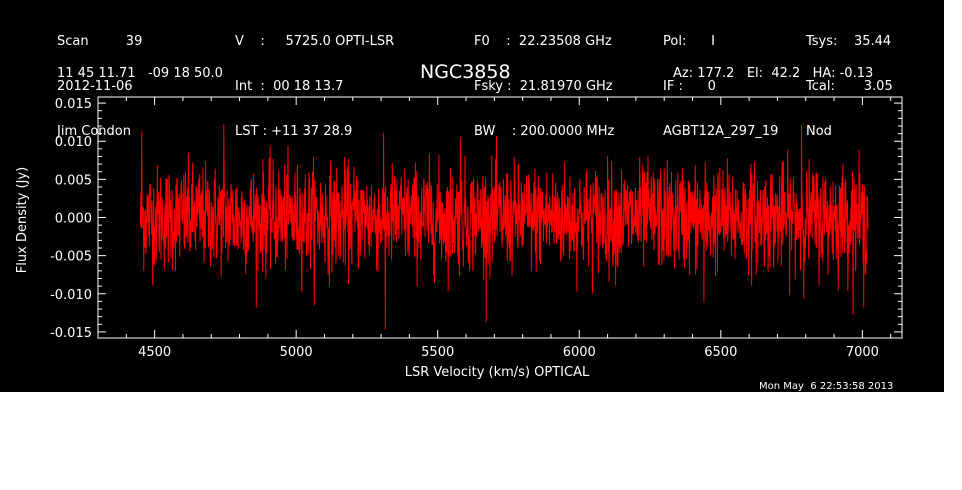 The height and width of the screenshot is (490, 962). I want to click on header-project: AGBT12A_297_19, so click(721, 131).